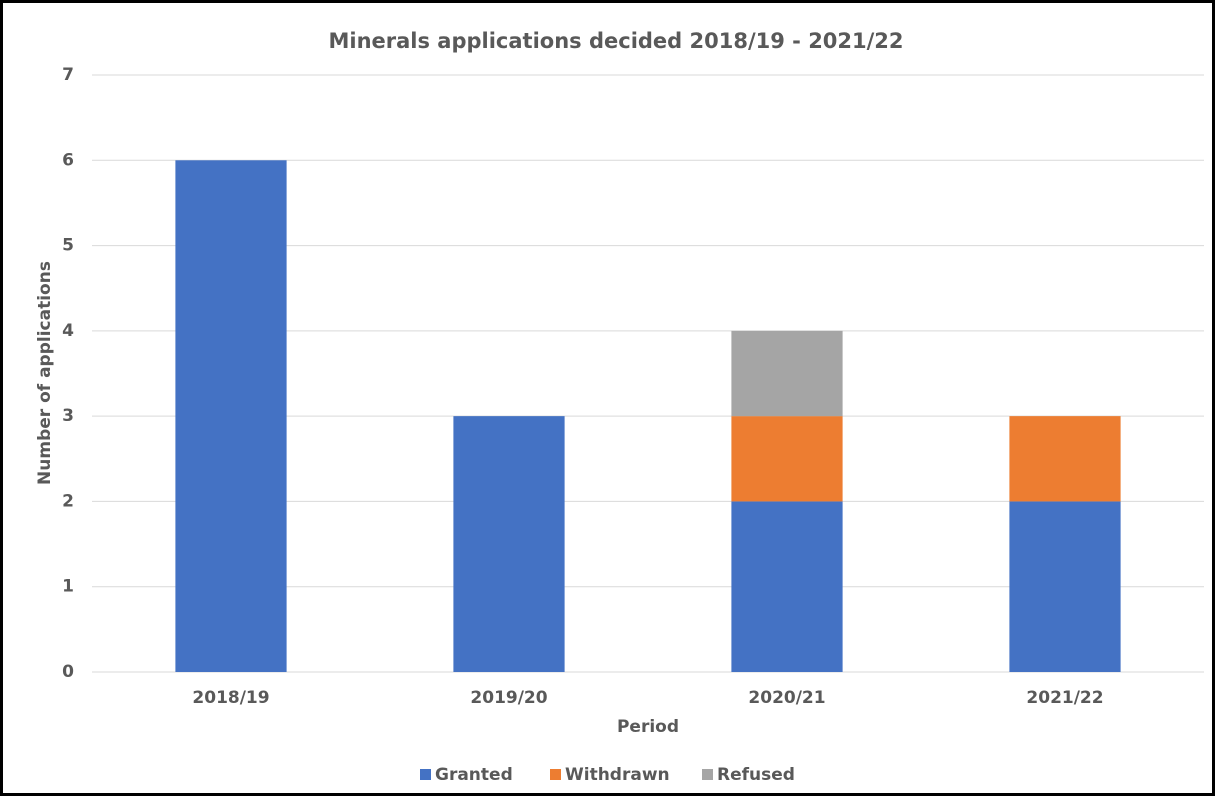 The image size is (1215, 796). Describe the element at coordinates (68, 246) in the screenshot. I see `y-tick-label: 5` at that location.